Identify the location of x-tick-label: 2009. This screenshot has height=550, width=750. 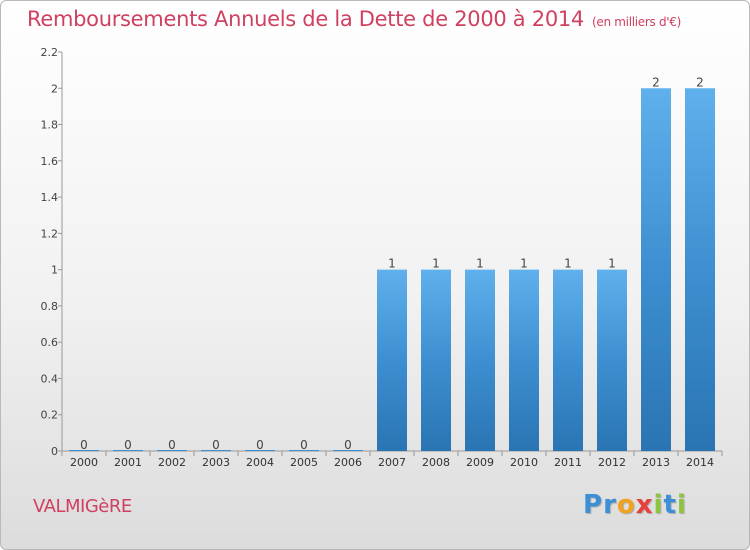
(480, 462).